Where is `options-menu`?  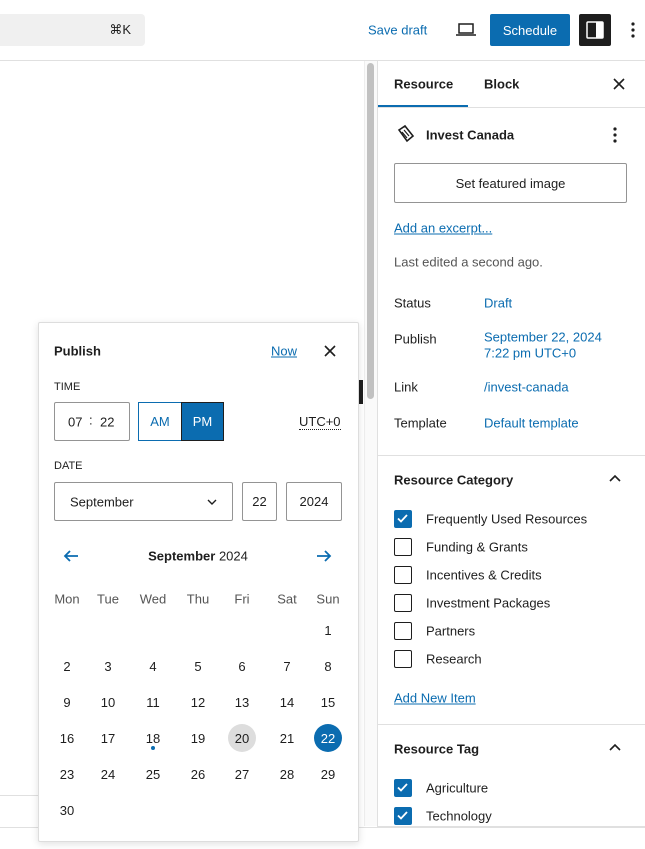 options-menu is located at coordinates (633, 30).